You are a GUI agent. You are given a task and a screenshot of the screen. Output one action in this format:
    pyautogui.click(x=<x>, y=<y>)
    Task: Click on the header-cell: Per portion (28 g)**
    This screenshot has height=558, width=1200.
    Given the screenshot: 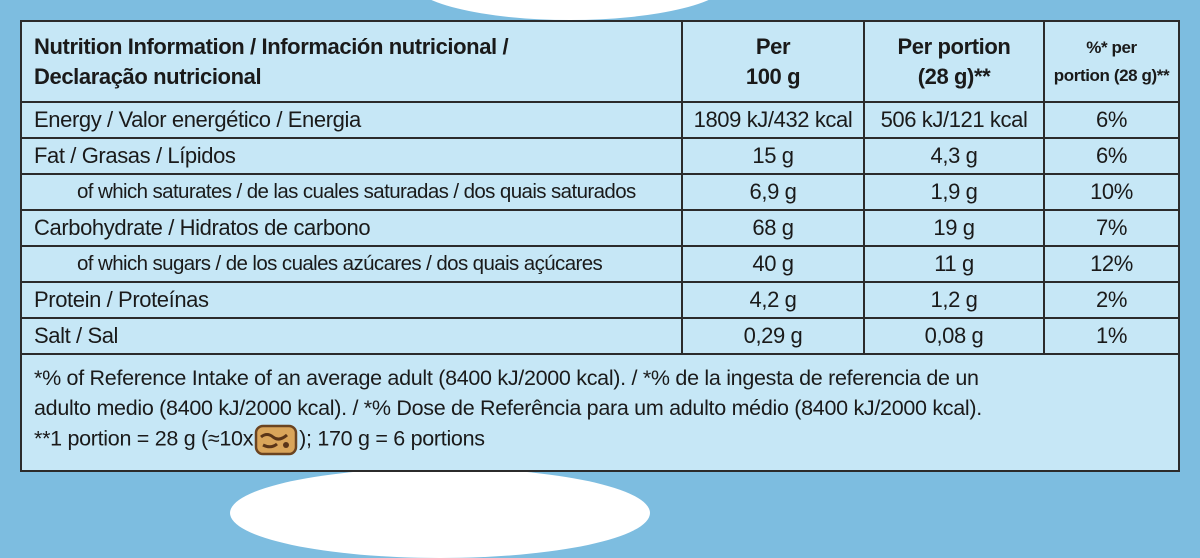 What is the action you would take?
    pyautogui.click(x=954, y=62)
    